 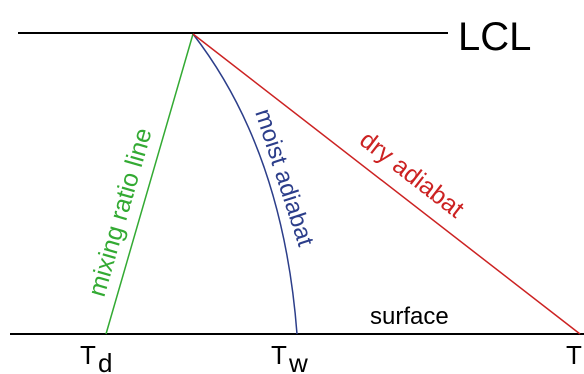 I want to click on td-label-subscript: d, so click(x=105, y=361).